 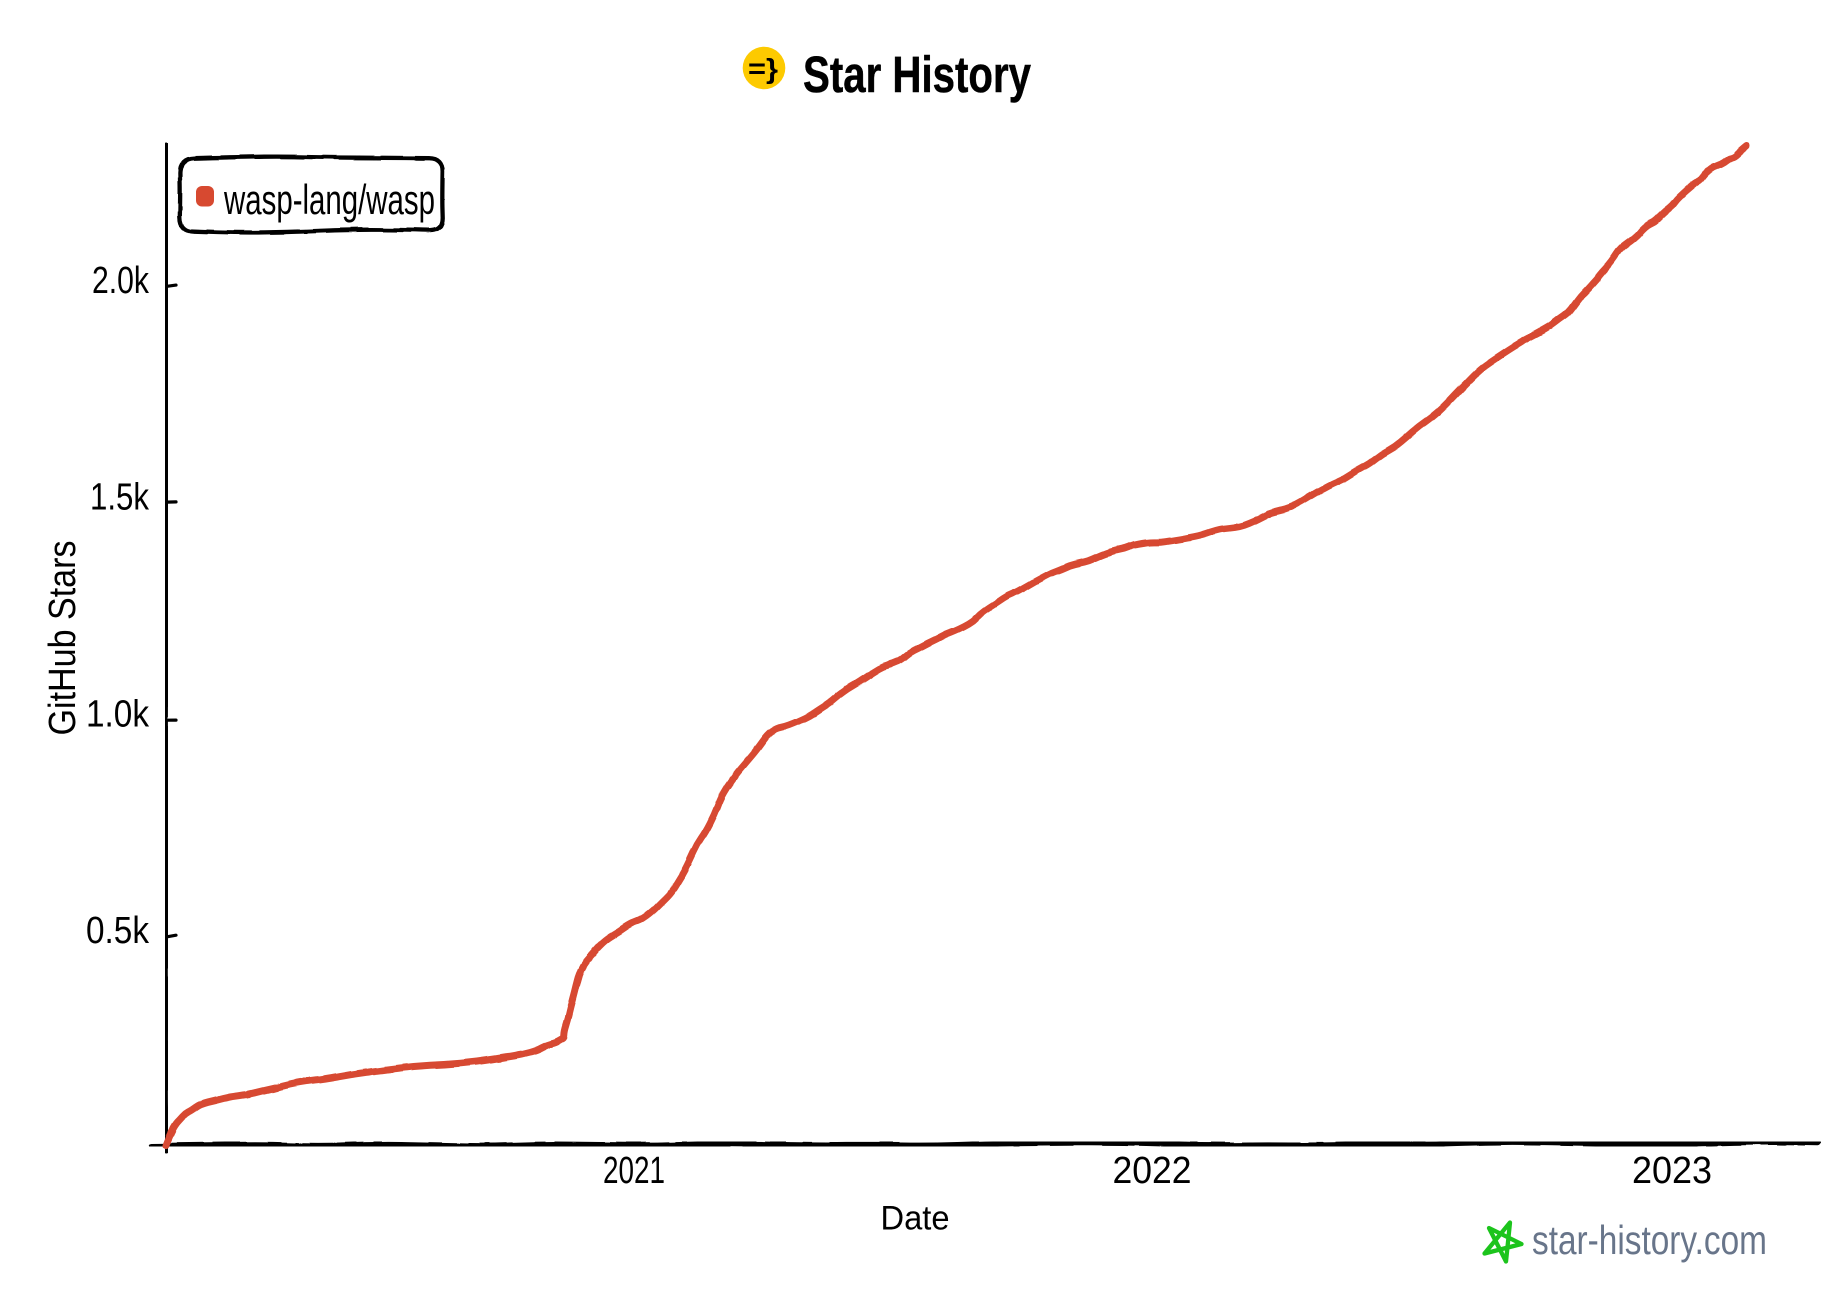 I want to click on svg-text: 1.5k, so click(x=120, y=497).